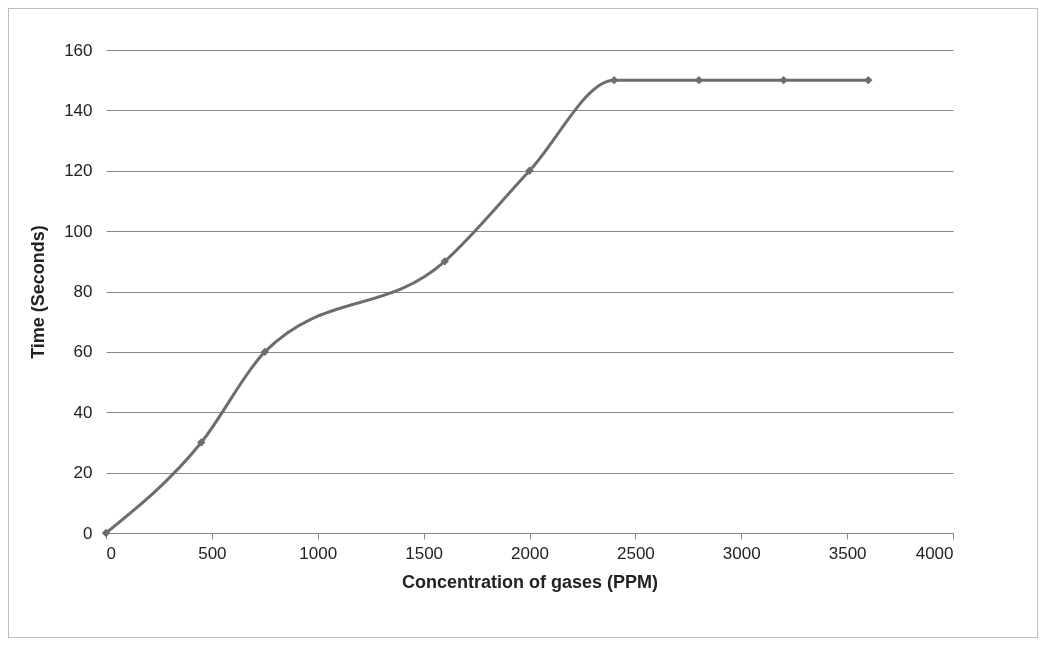 The width and height of the screenshot is (1047, 646). What do you see at coordinates (212, 553) in the screenshot?
I see `x-tick-label: 500` at bounding box center [212, 553].